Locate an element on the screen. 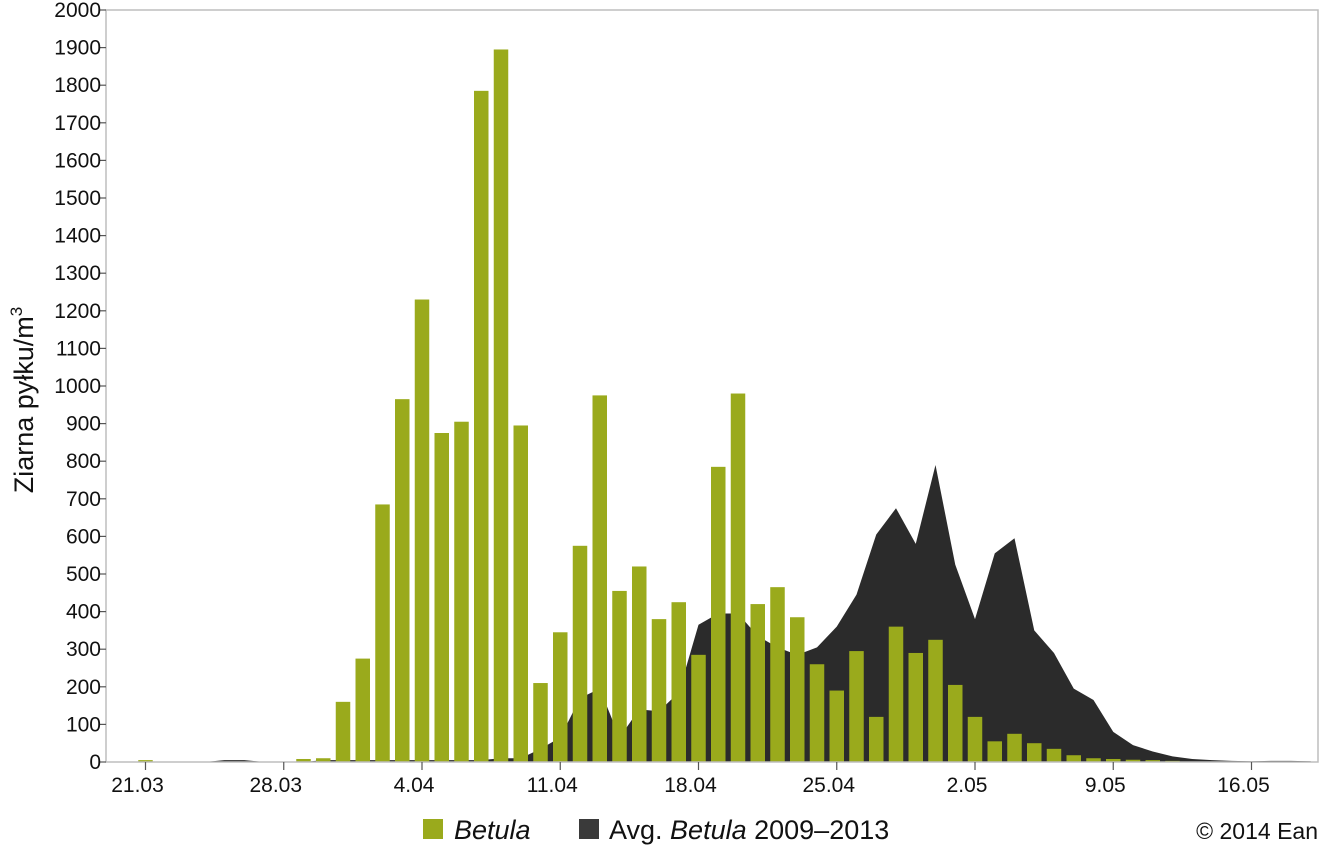 This screenshot has height=853, width=1322. legend-swatch-average is located at coordinates (589, 829).